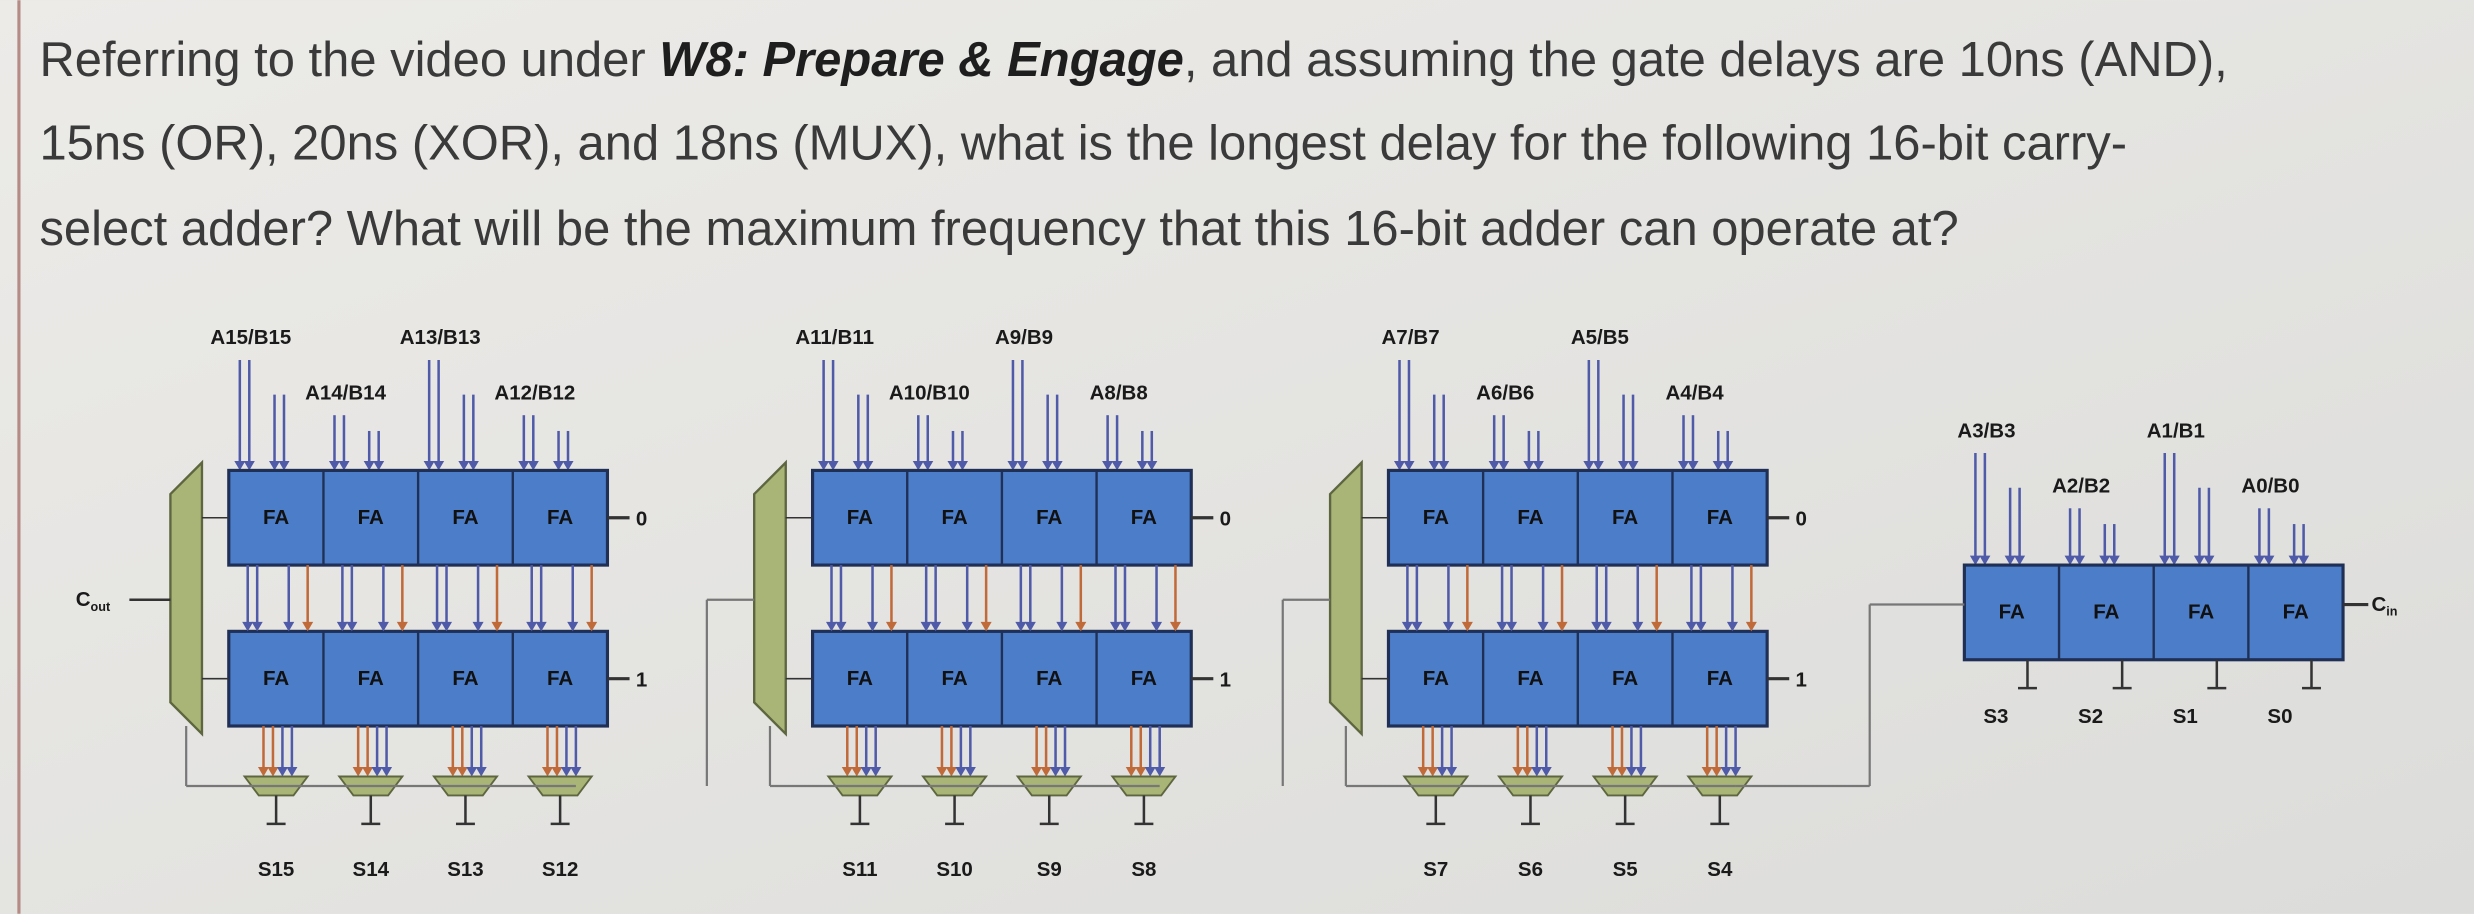 The image size is (2474, 914). I want to click on carry-label: Cin, so click(2384, 606).